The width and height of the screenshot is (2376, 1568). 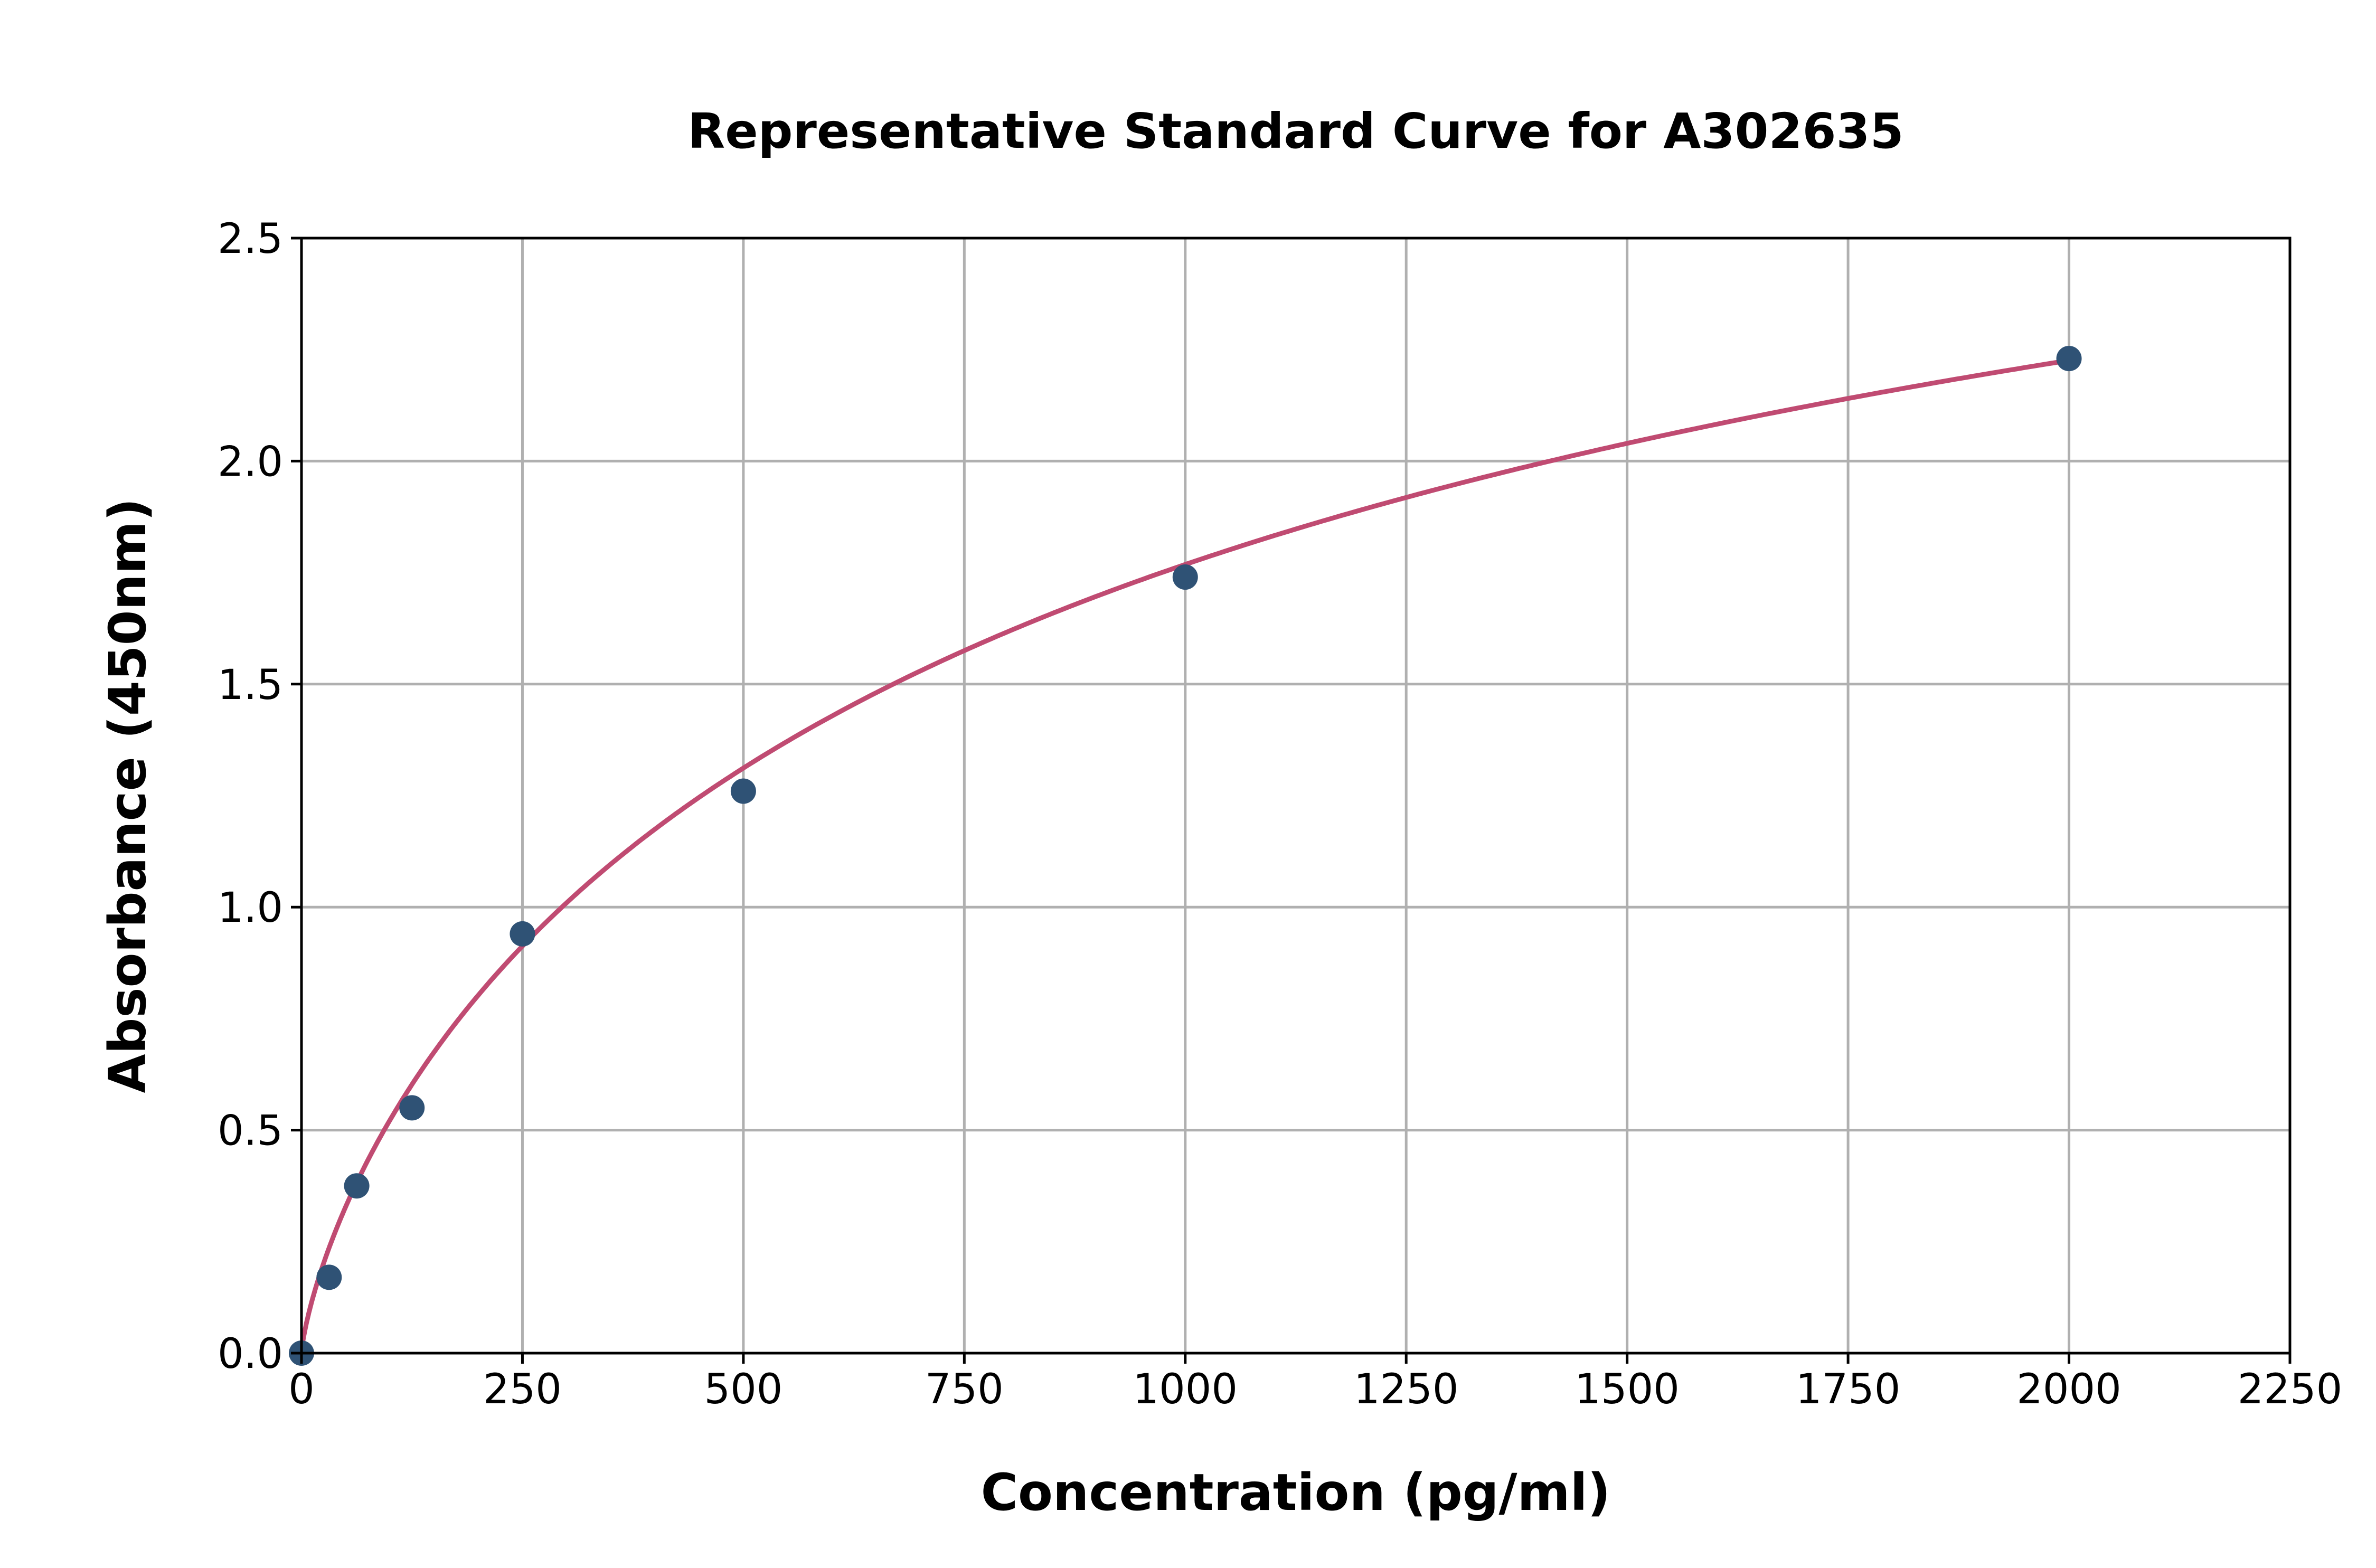 What do you see at coordinates (743, 1389) in the screenshot?
I see `x-tick-label: 500` at bounding box center [743, 1389].